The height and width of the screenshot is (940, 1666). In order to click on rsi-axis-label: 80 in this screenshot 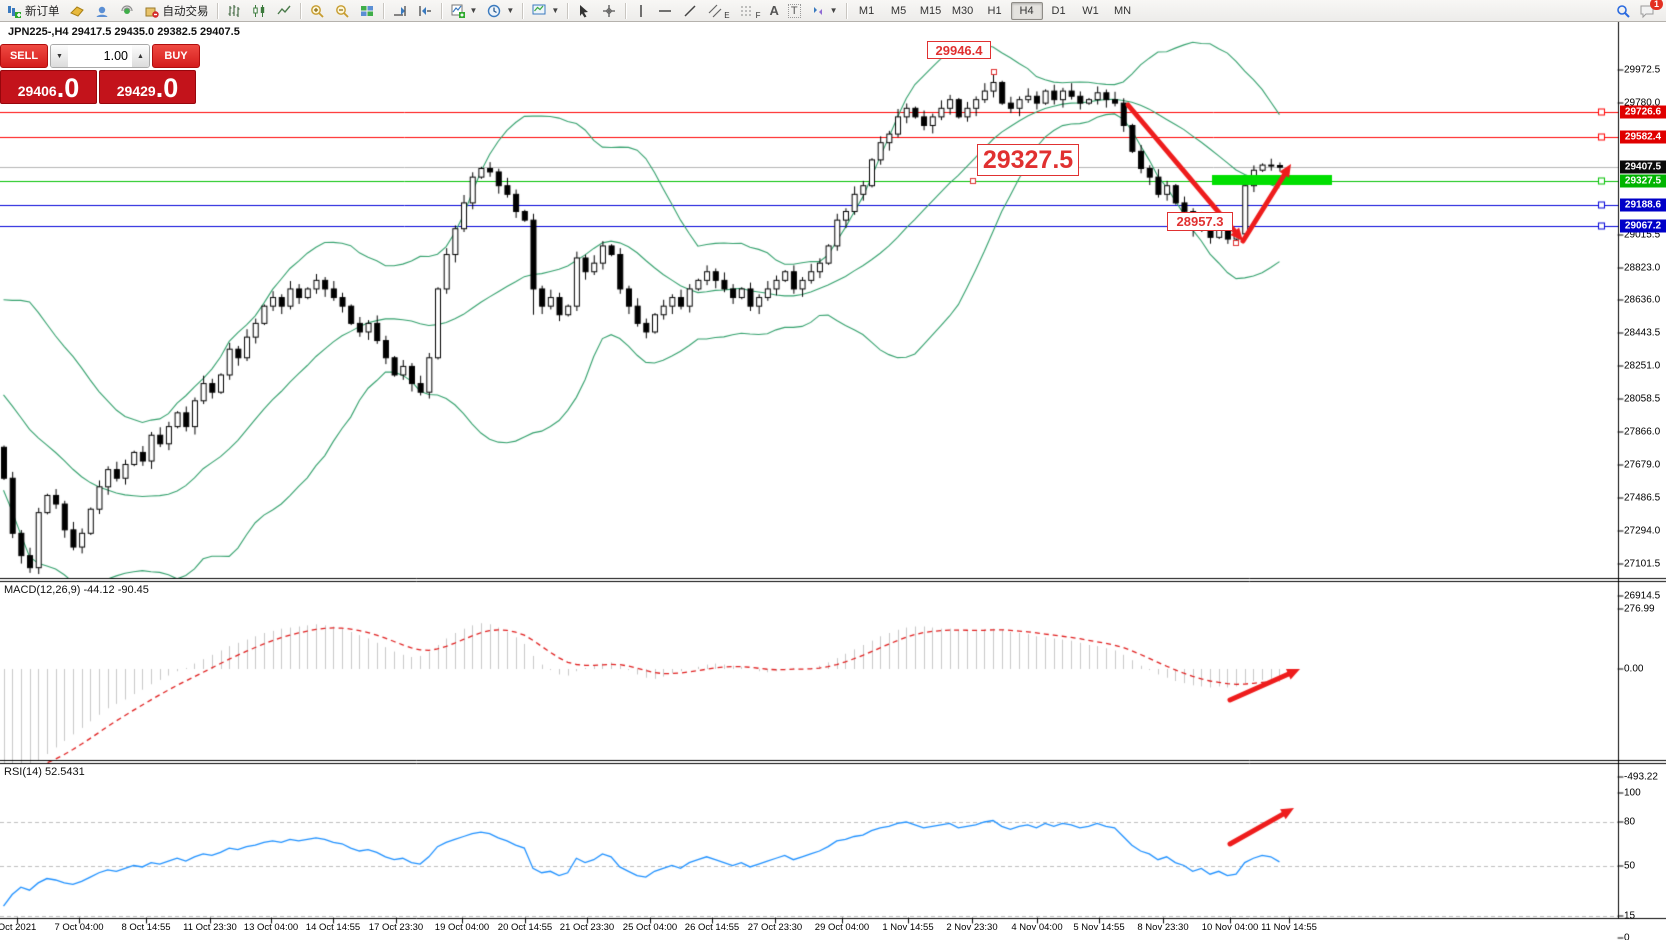, I will do `click(1630, 822)`.